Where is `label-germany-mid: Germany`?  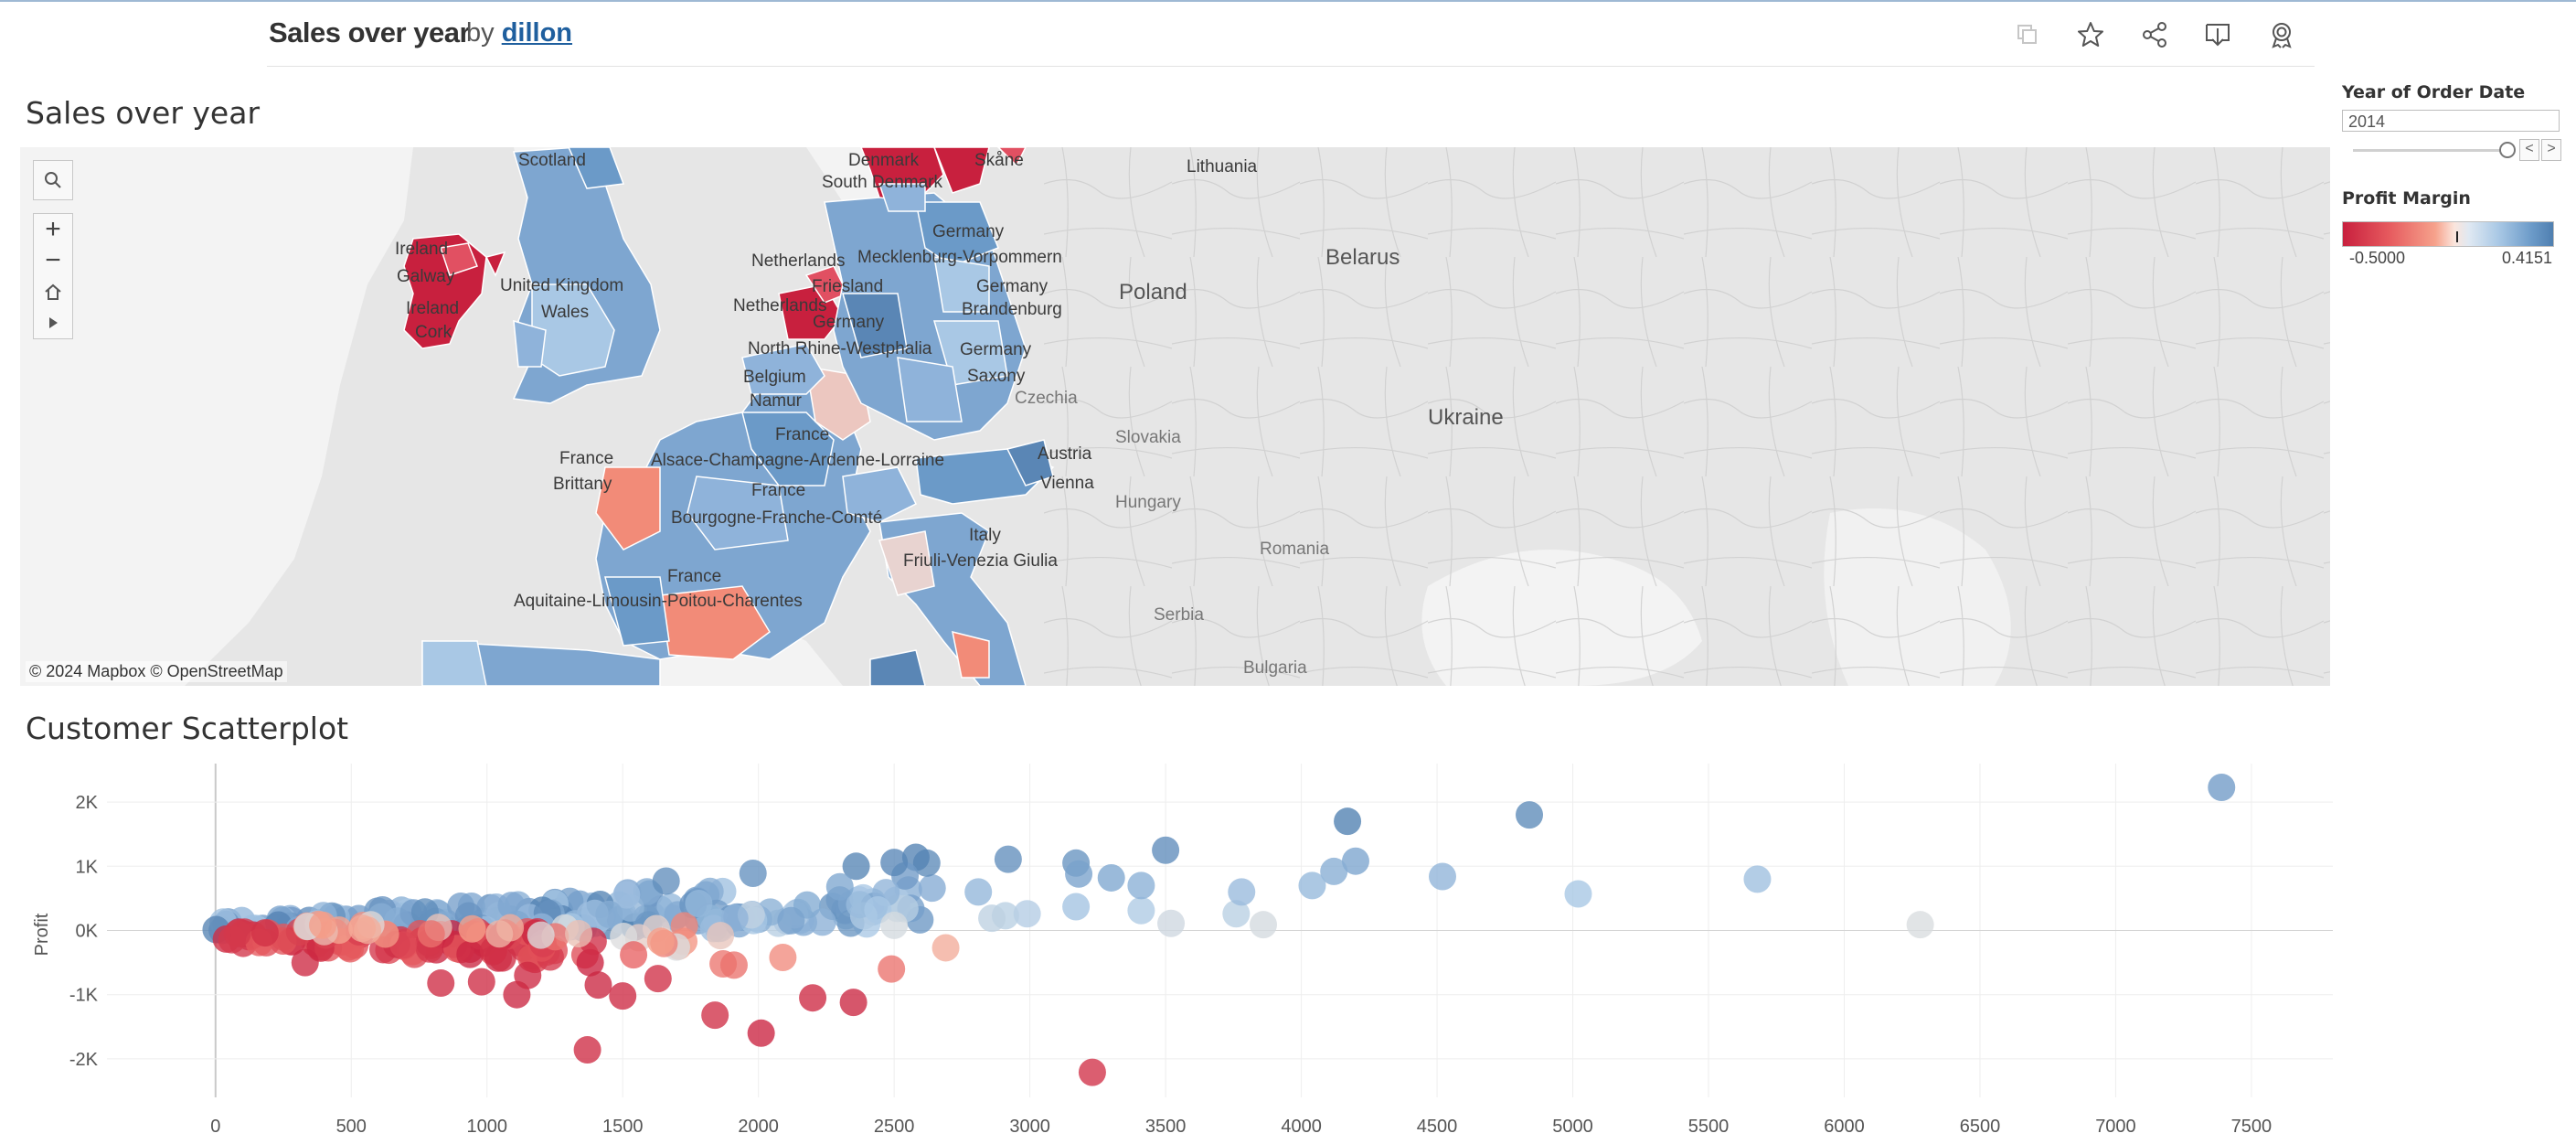 label-germany-mid: Germany is located at coordinates (849, 323).